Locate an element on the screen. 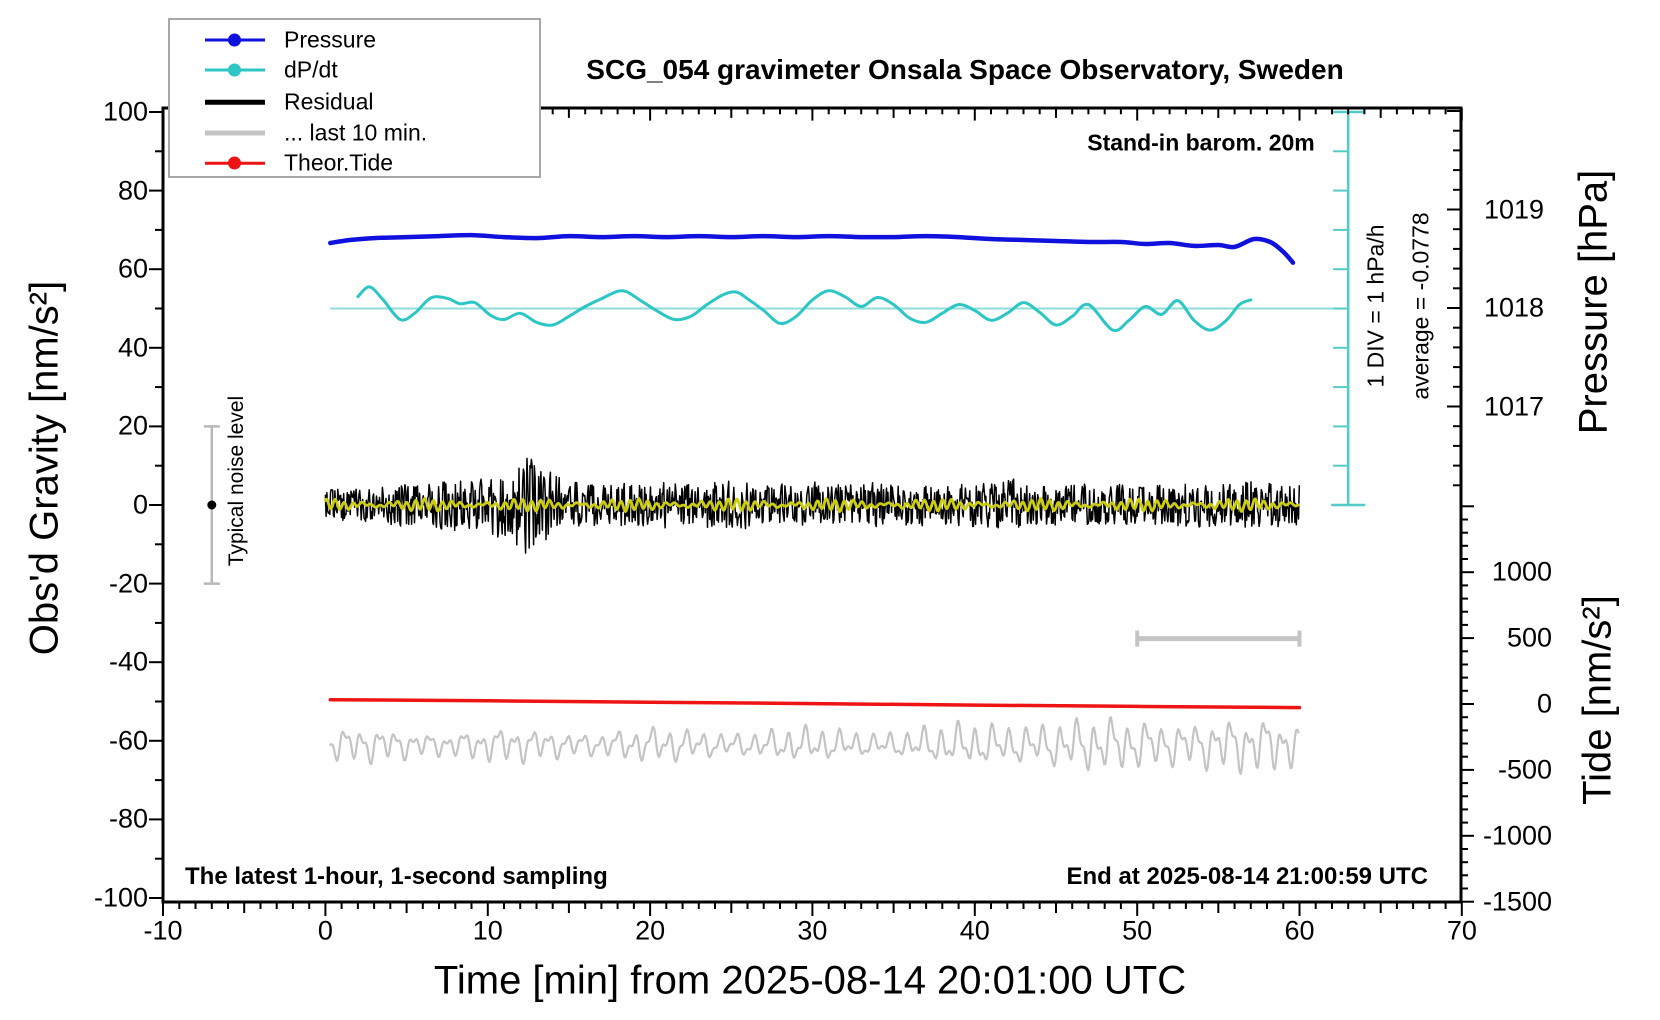  div-scale-annotation: 1 DIV = 1 hPa/h is located at coordinates (1375, 306).